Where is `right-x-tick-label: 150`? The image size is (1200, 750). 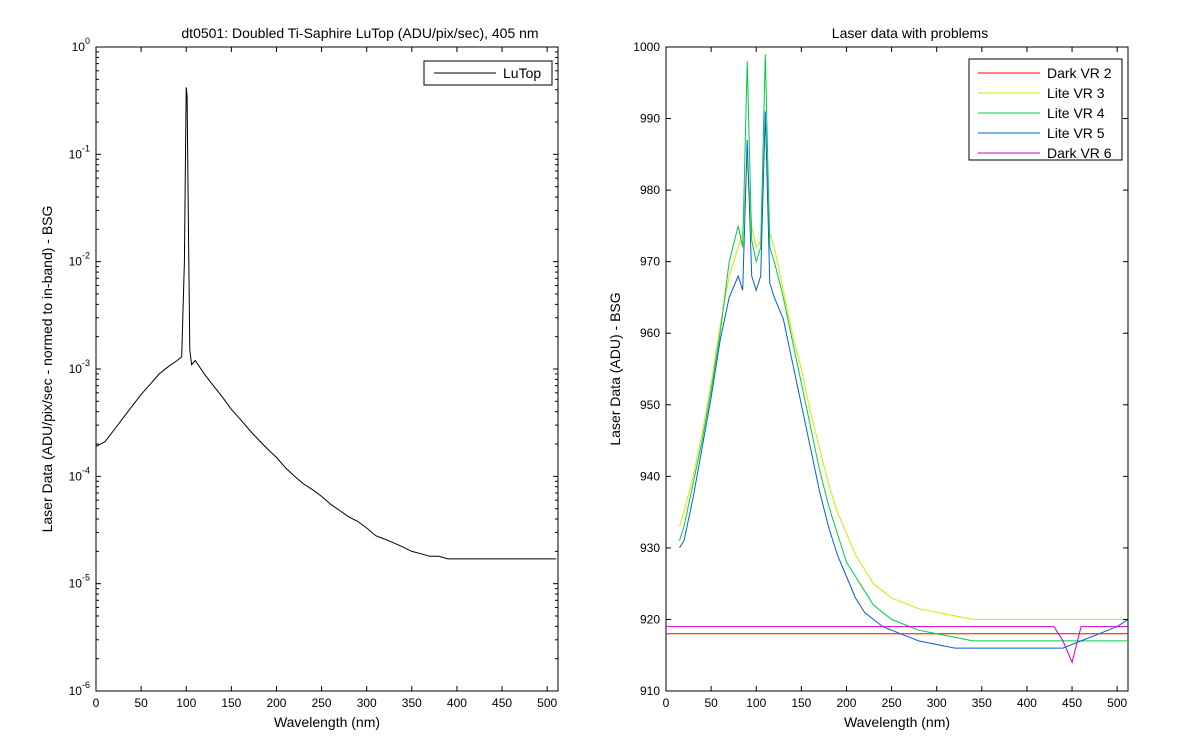 right-x-tick-label: 150 is located at coordinates (801, 703).